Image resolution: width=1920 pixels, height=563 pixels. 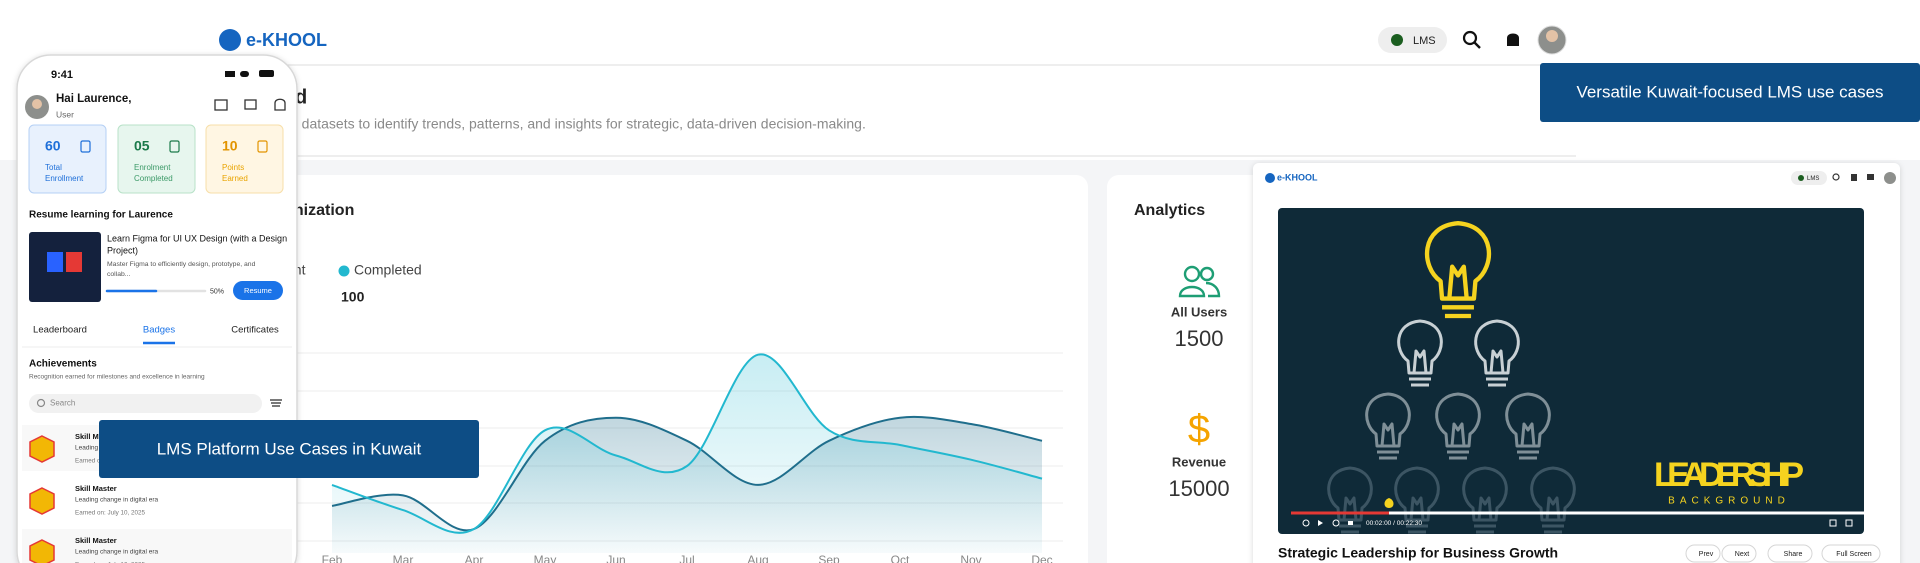 What do you see at coordinates (1198, 488) in the screenshot?
I see `stat-value: 15000` at bounding box center [1198, 488].